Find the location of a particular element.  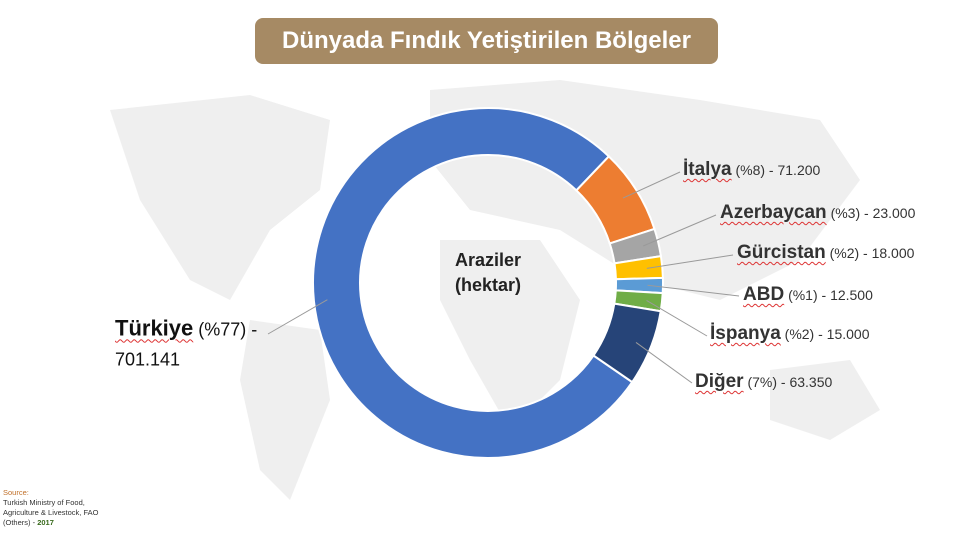

slice-label: İtalya (%8) - 71.200 is located at coordinates (751, 170).